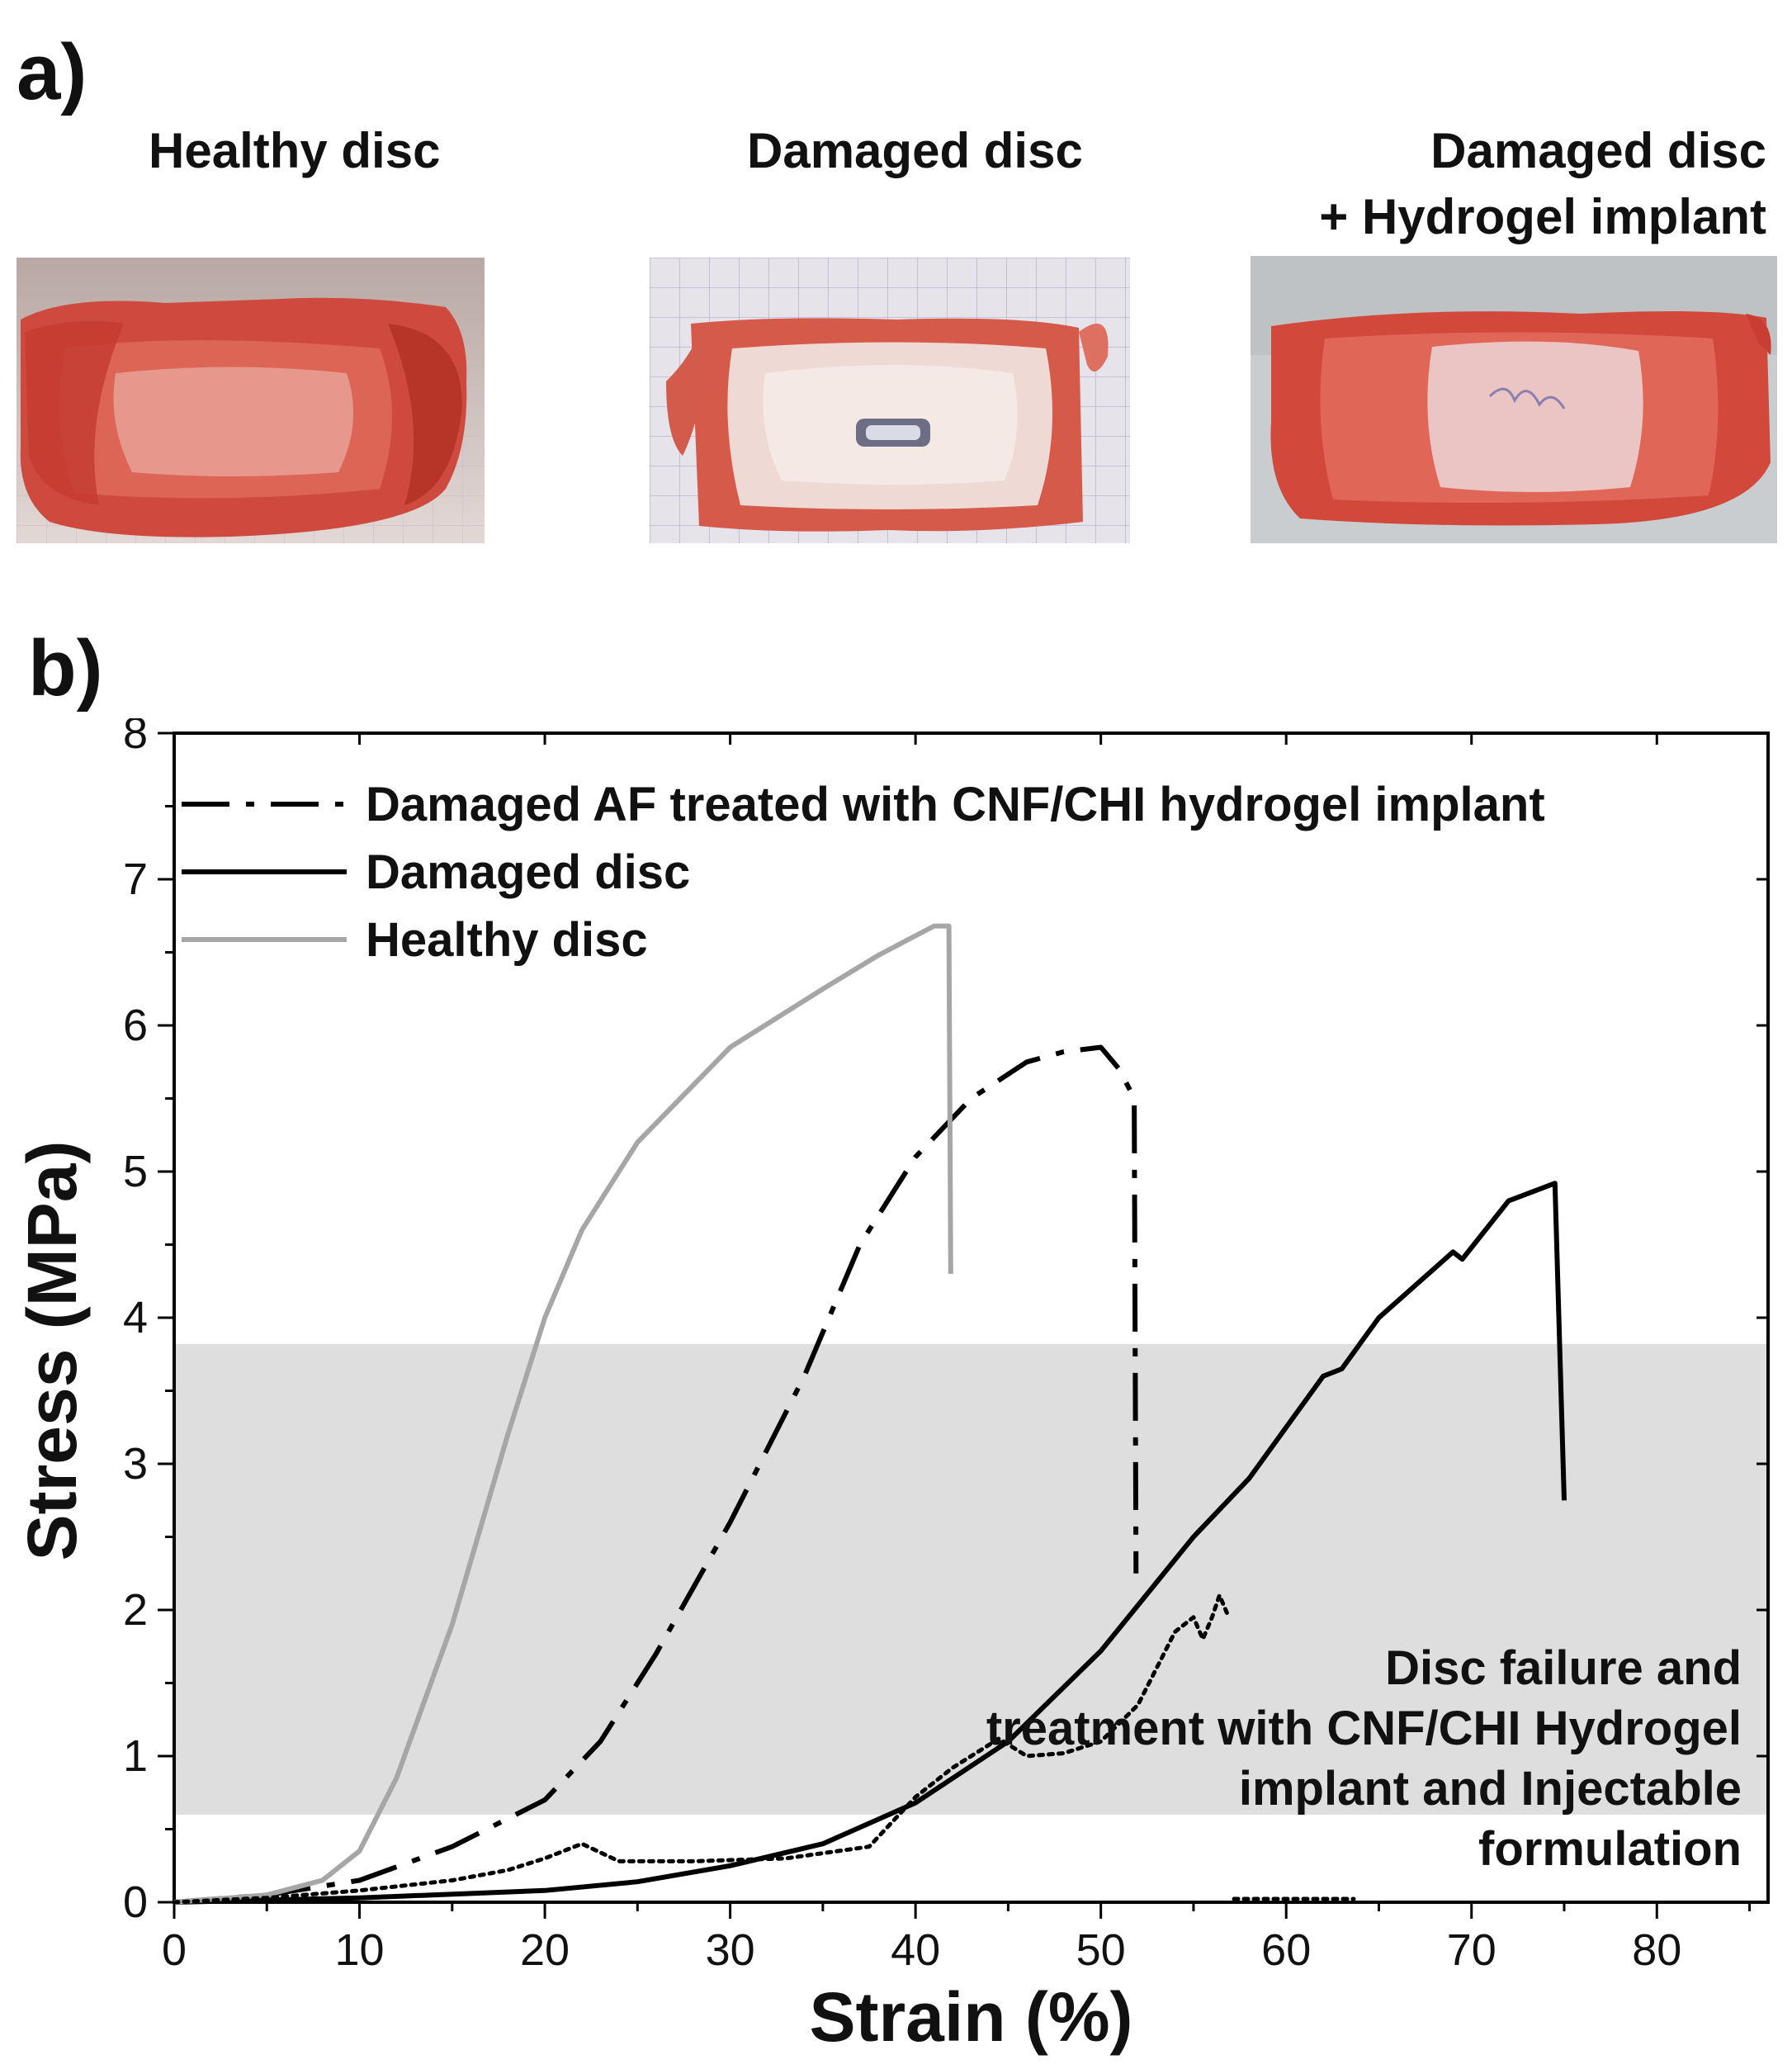  Describe the element at coordinates (700, 1749) in the screenshot. I see `series-line-failure-injectable` at that location.